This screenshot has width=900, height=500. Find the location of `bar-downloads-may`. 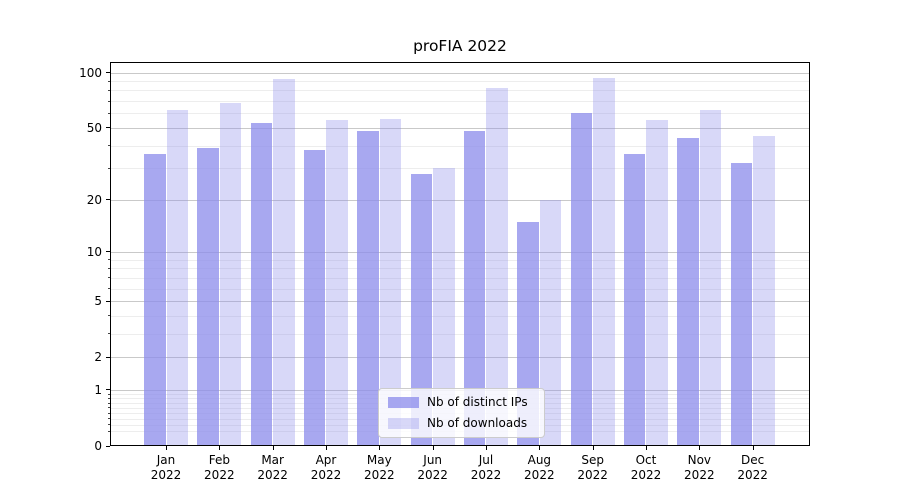

bar-downloads-may is located at coordinates (390, 282).